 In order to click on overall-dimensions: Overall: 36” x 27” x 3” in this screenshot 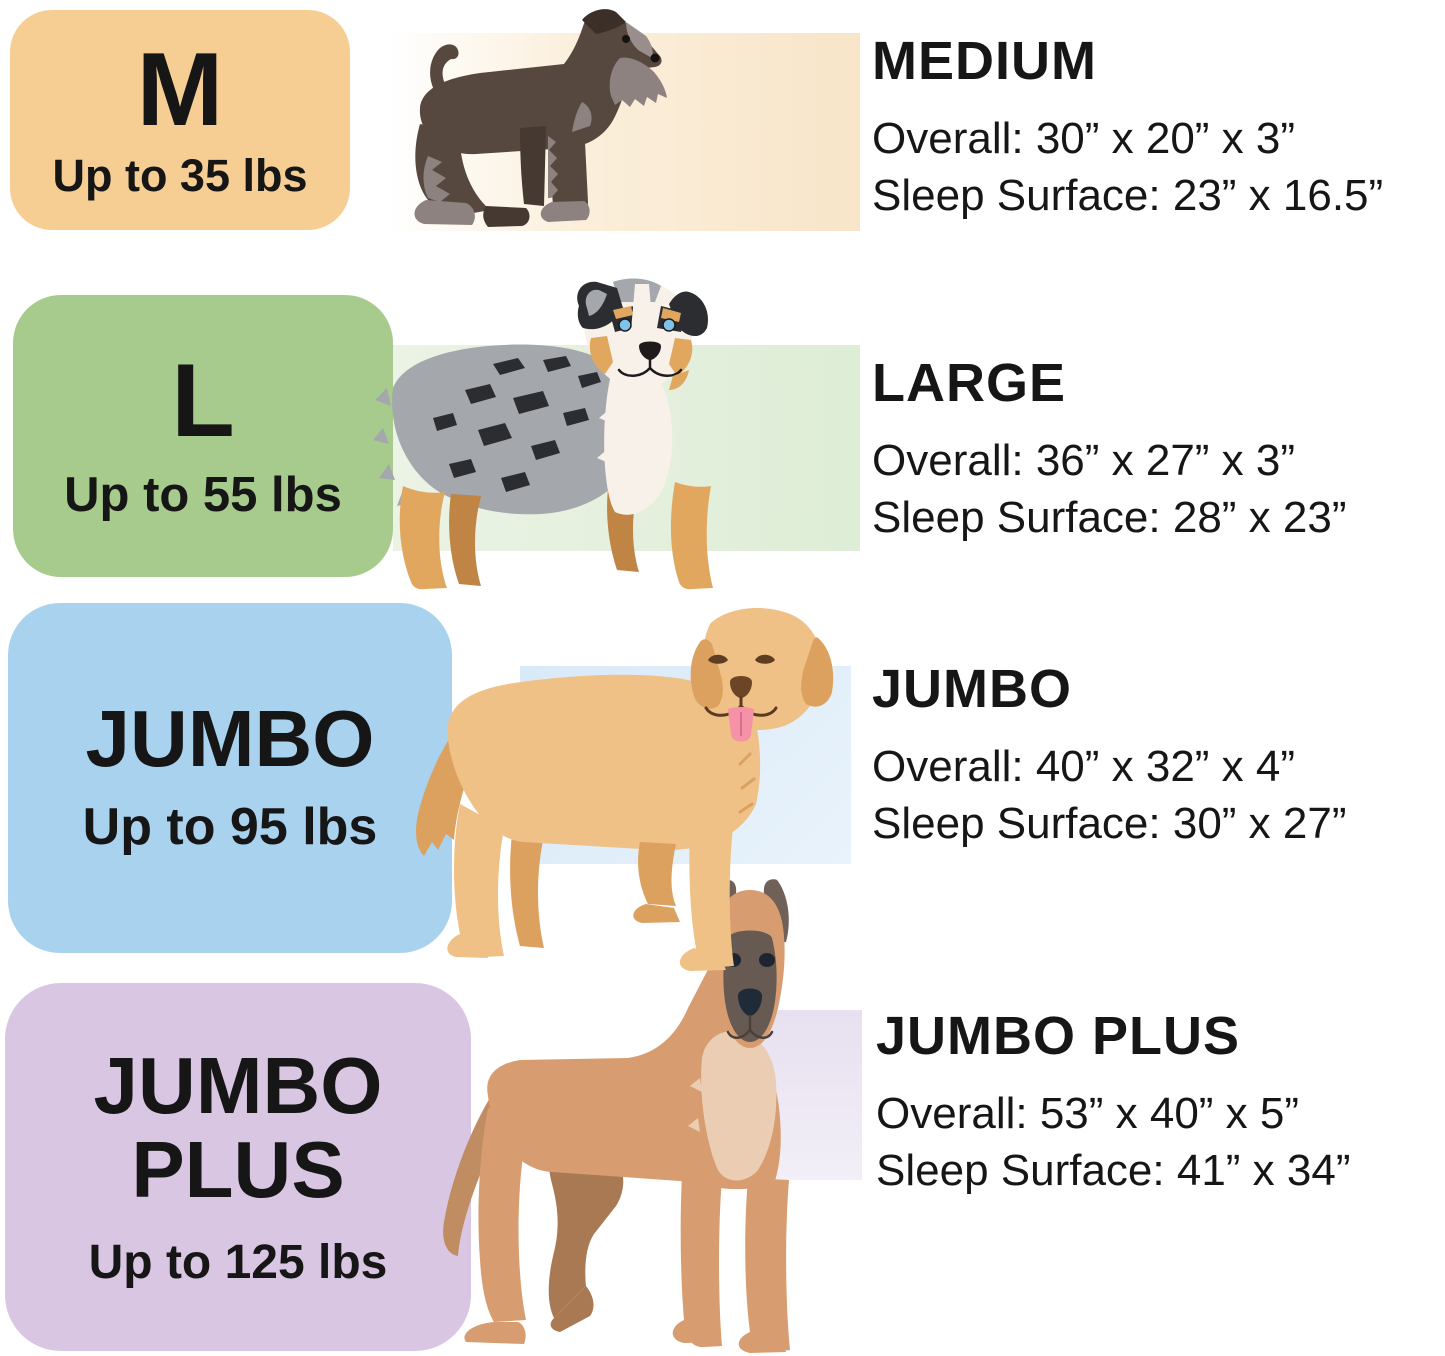, I will do `click(1084, 460)`.